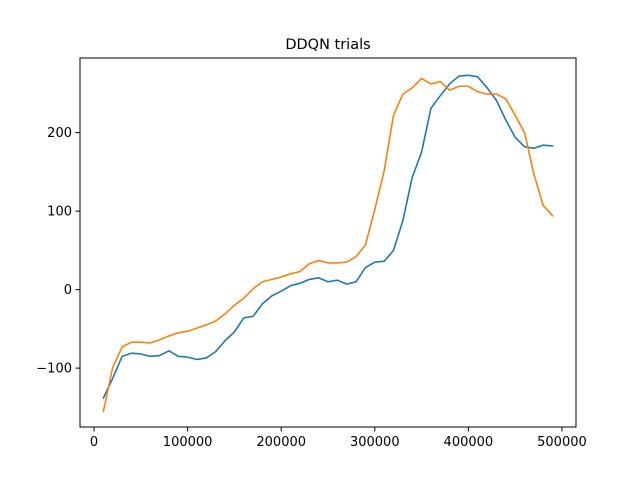 Image resolution: width=640 pixels, height=480 pixels. Describe the element at coordinates (188, 442) in the screenshot. I see `x-tick-label: 100000` at that location.